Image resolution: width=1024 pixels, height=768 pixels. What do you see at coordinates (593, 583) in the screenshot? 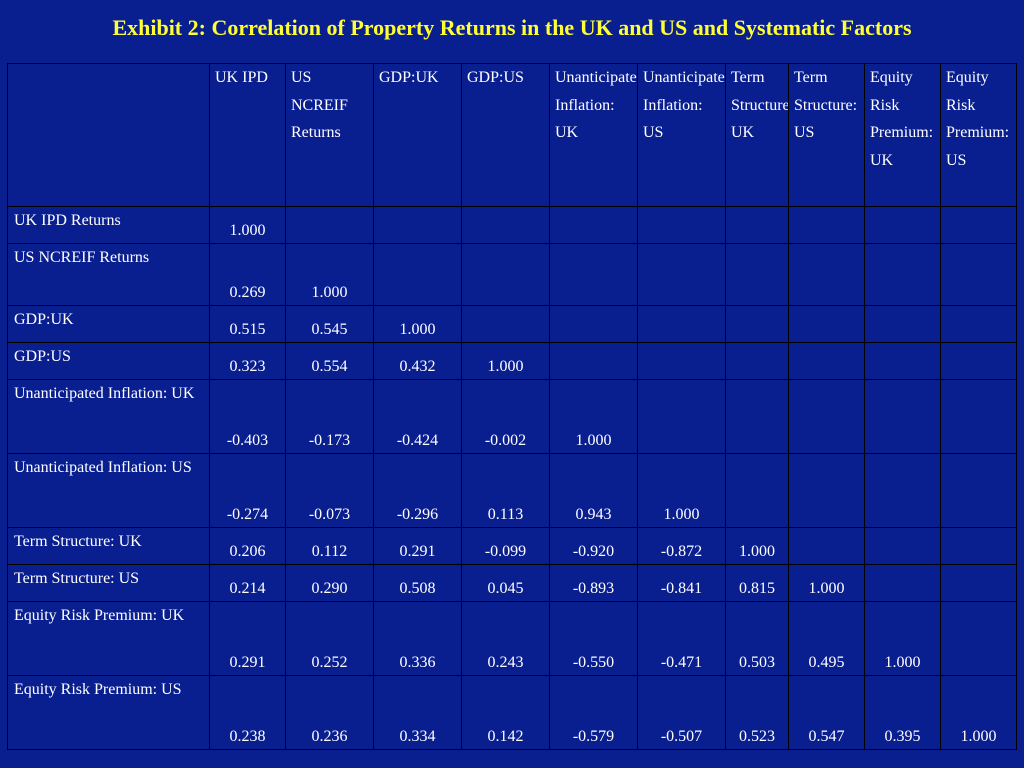
I see `correlation-cell: -0.893` at bounding box center [593, 583].